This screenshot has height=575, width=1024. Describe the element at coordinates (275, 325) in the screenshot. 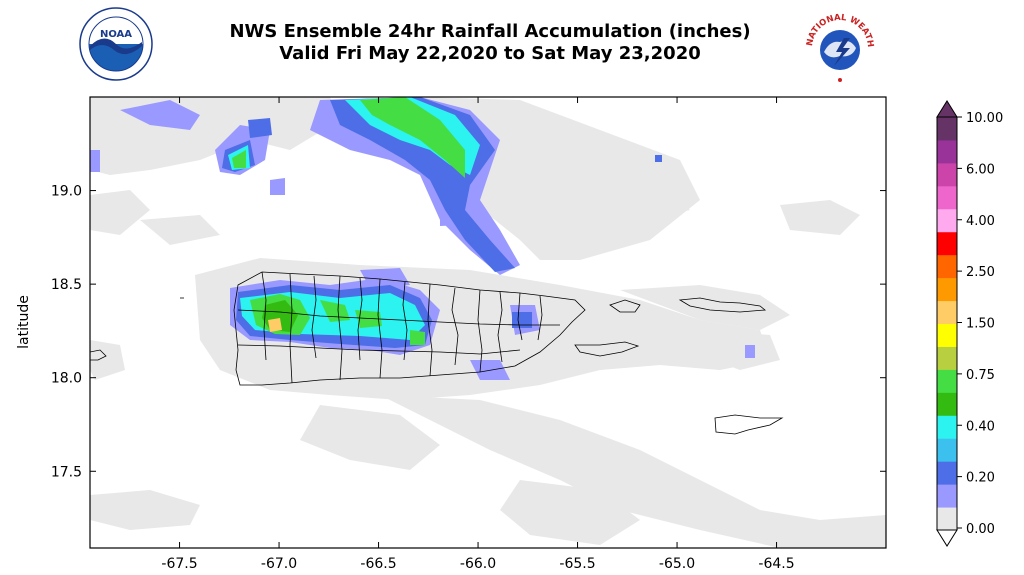

I see `peak-rain-spot` at that location.